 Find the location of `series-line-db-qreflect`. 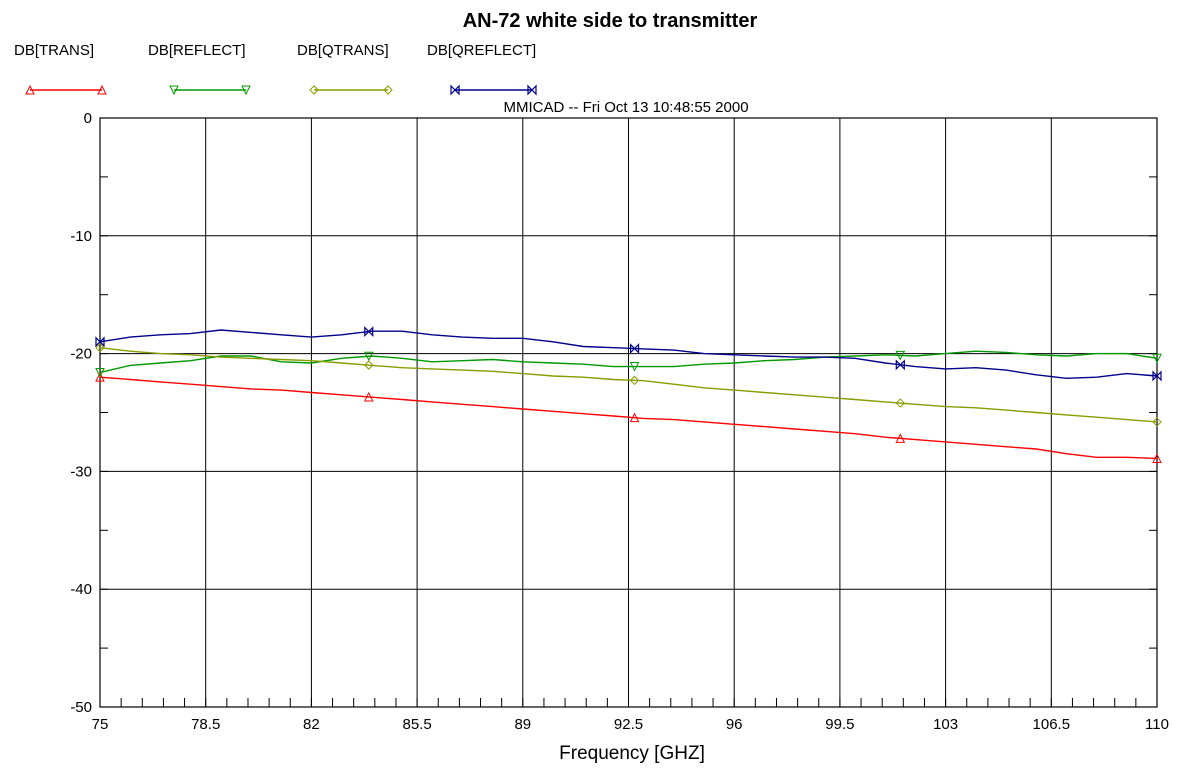

series-line-db-qreflect is located at coordinates (628, 354).